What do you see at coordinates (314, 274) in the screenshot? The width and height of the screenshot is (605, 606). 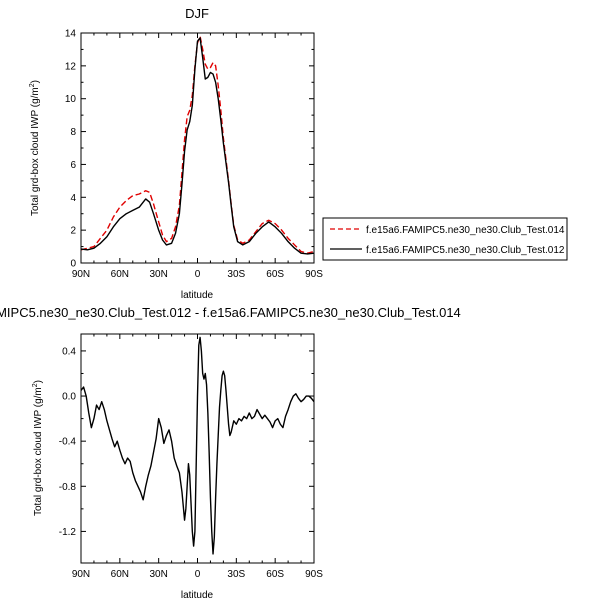 I see `top-x-tick-label: 90S` at bounding box center [314, 274].